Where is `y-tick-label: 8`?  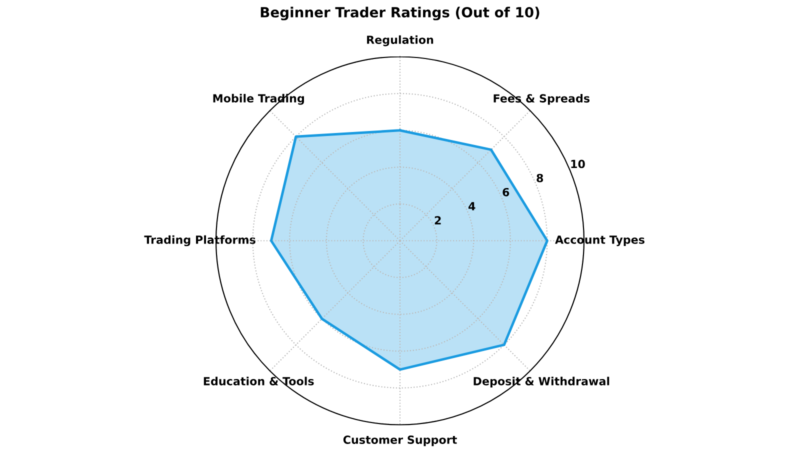 y-tick-label: 8 is located at coordinates (540, 178).